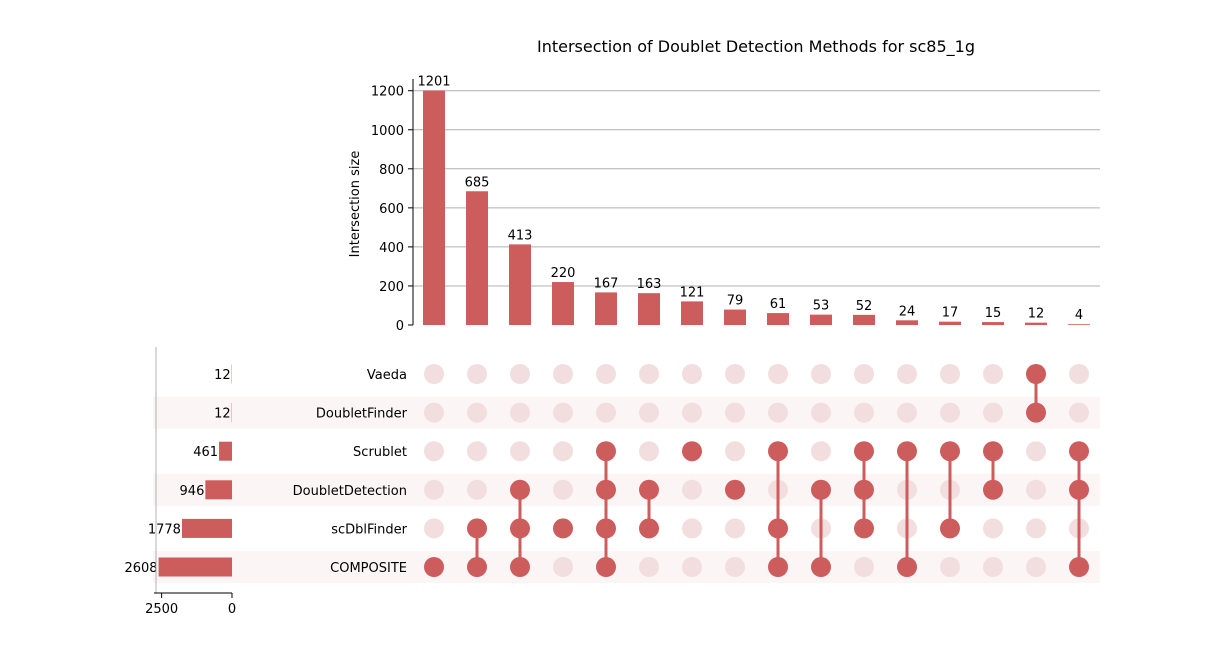 This screenshot has height=666, width=1222. I want to click on y-tick-label: 800, so click(391, 170).